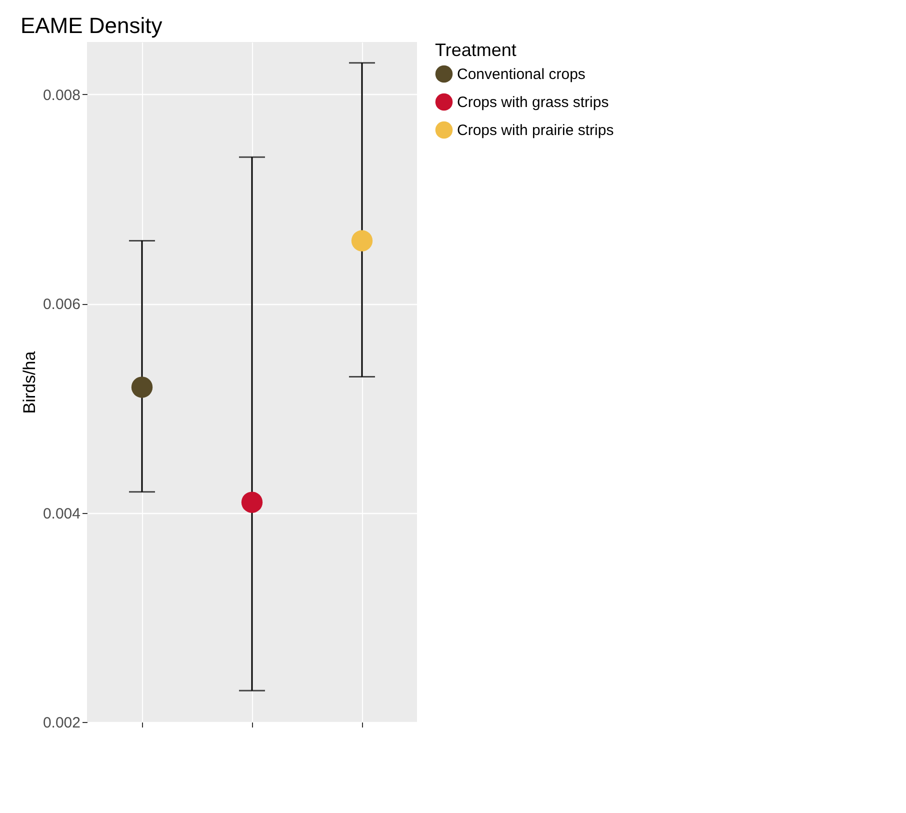 The height and width of the screenshot is (813, 906). Describe the element at coordinates (61, 513) in the screenshot. I see `y-tick-label: 0.004` at that location.